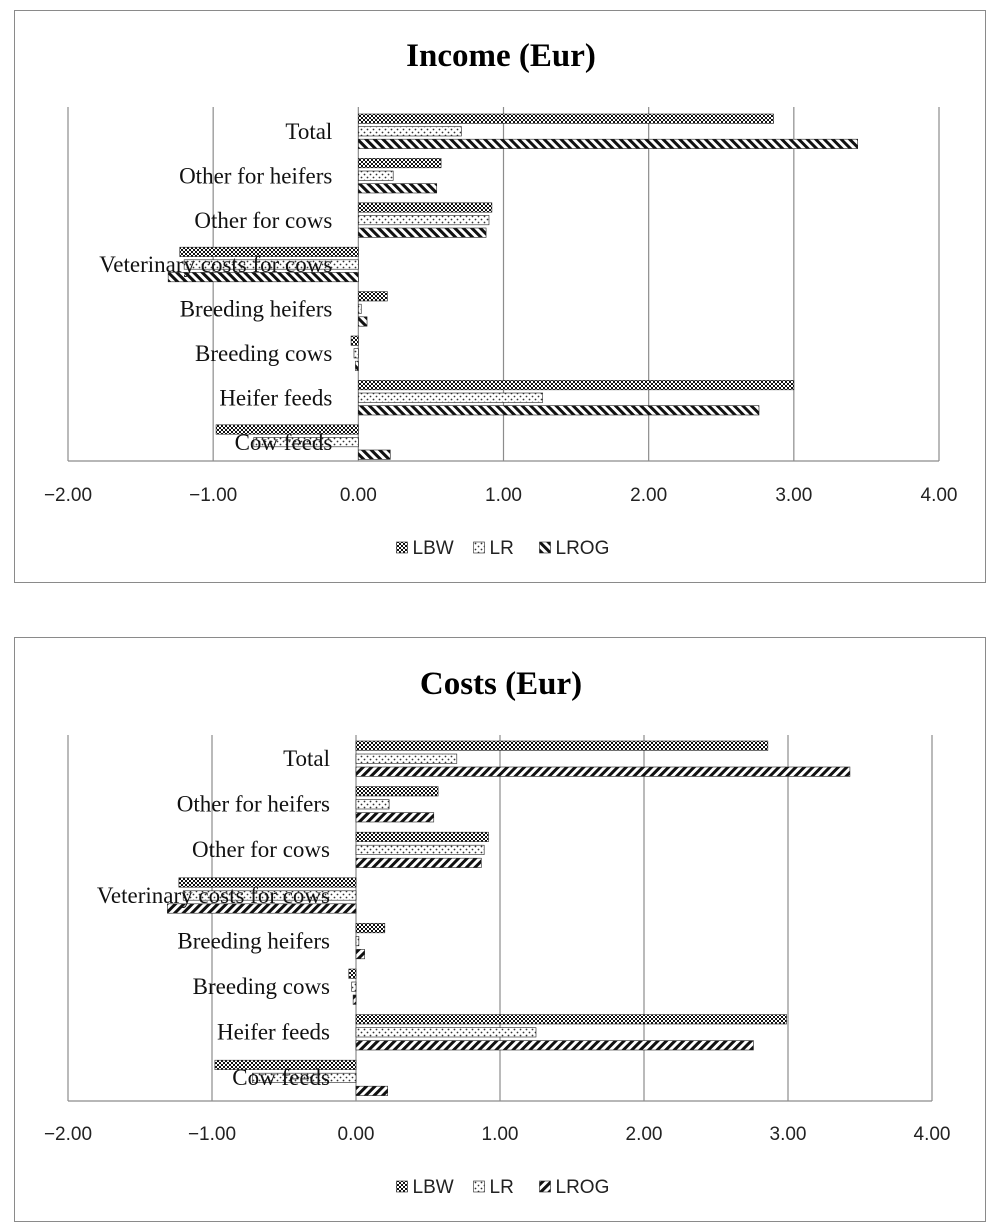  What do you see at coordinates (501, 56) in the screenshot?
I see `chart-title: Income (Eur)` at bounding box center [501, 56].